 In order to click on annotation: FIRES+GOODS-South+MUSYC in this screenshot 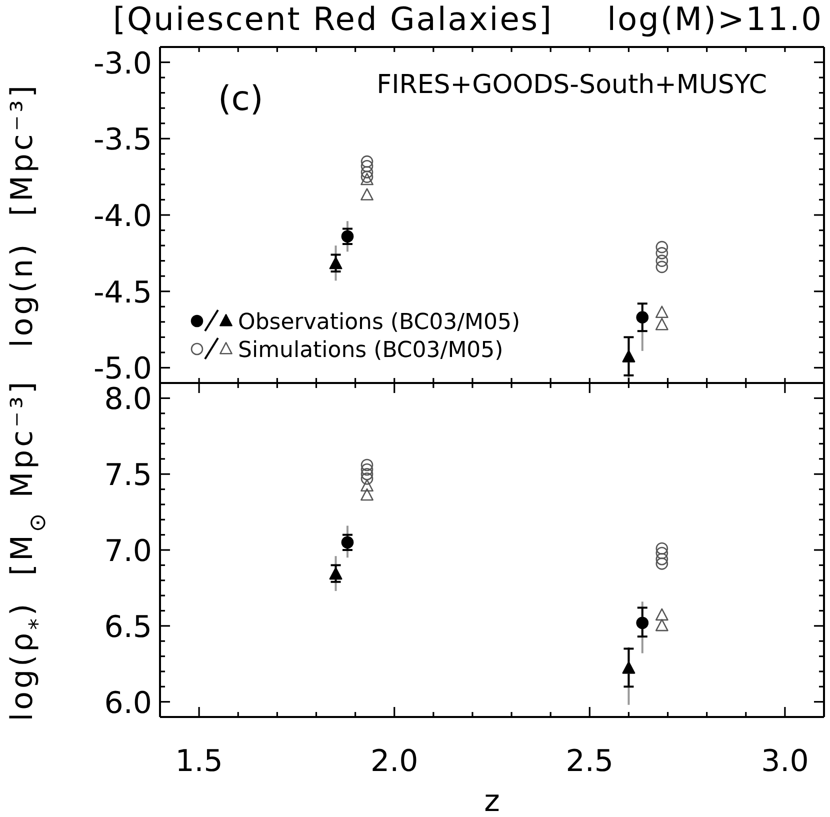, I will do `click(571, 85)`.